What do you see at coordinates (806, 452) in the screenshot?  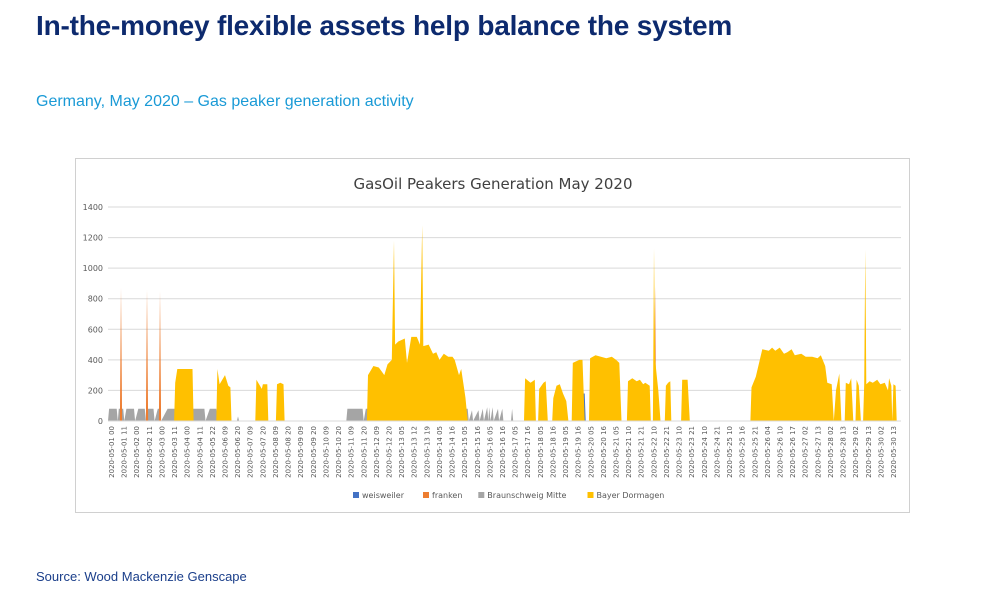 I see `x-tick-label: 2020-05-27 02` at bounding box center [806, 452].